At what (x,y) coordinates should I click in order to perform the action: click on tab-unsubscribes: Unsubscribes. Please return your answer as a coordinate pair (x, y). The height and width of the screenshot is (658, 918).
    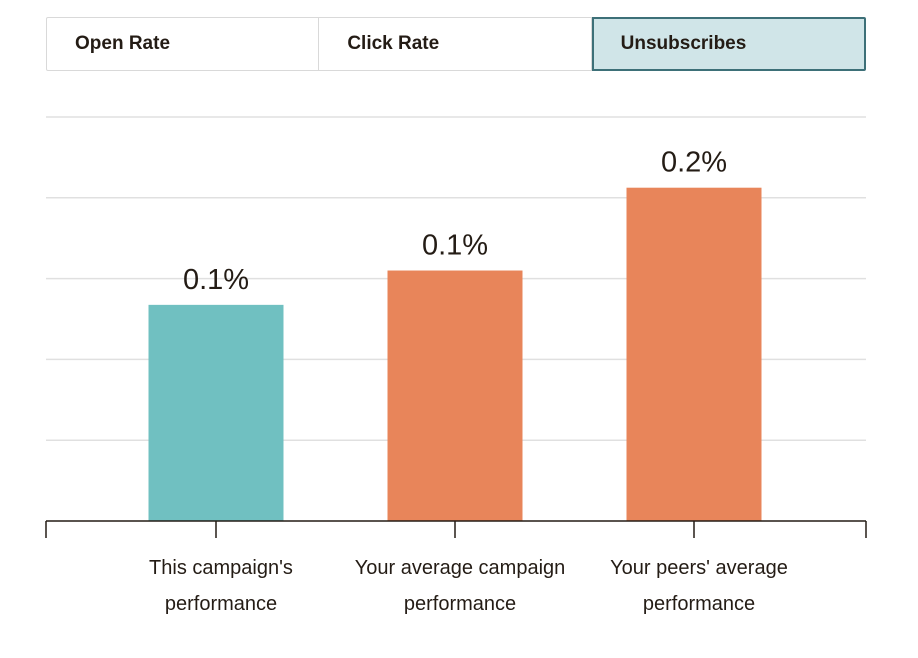
    Looking at the image, I should click on (728, 44).